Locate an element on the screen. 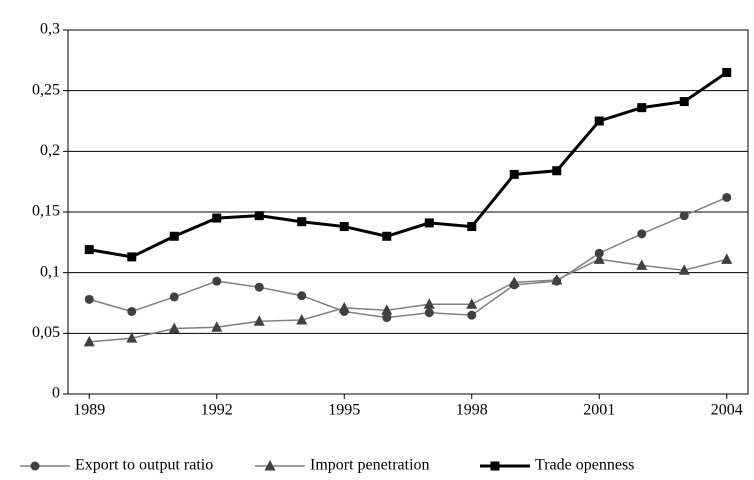  x-tick-label: 2001 is located at coordinates (599, 410).